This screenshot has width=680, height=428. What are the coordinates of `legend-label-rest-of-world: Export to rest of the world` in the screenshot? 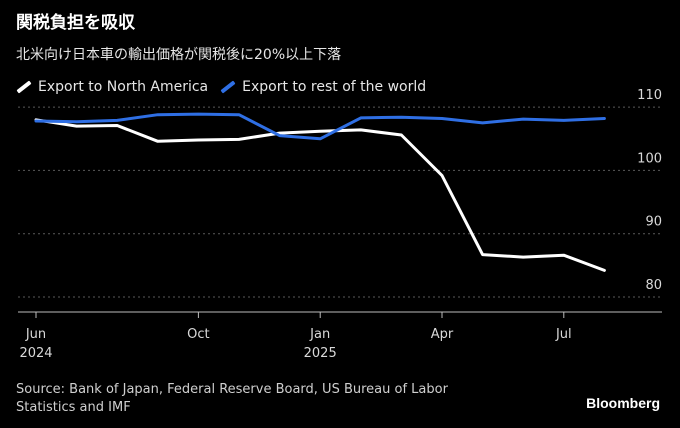 It's located at (334, 87).